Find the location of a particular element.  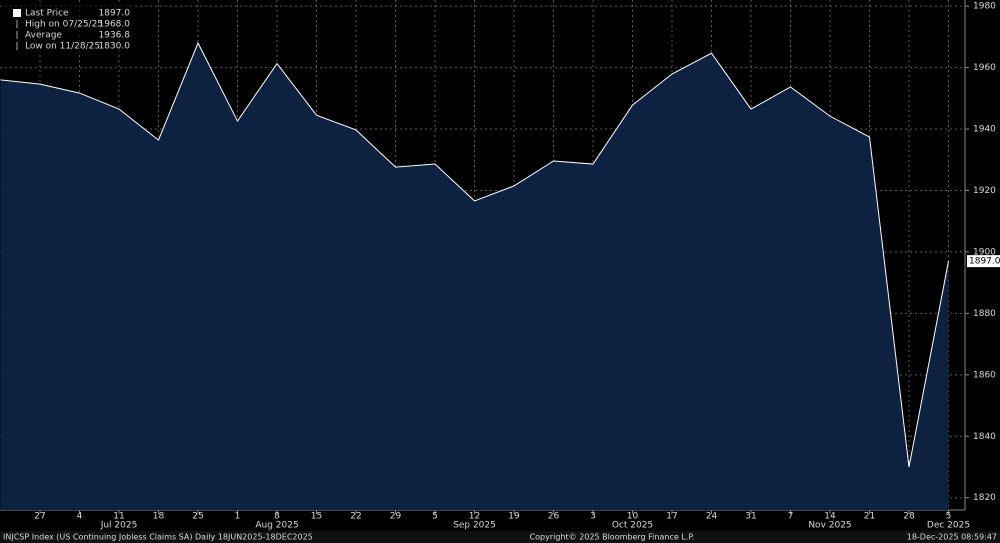

last-value-box is located at coordinates (983, 261).